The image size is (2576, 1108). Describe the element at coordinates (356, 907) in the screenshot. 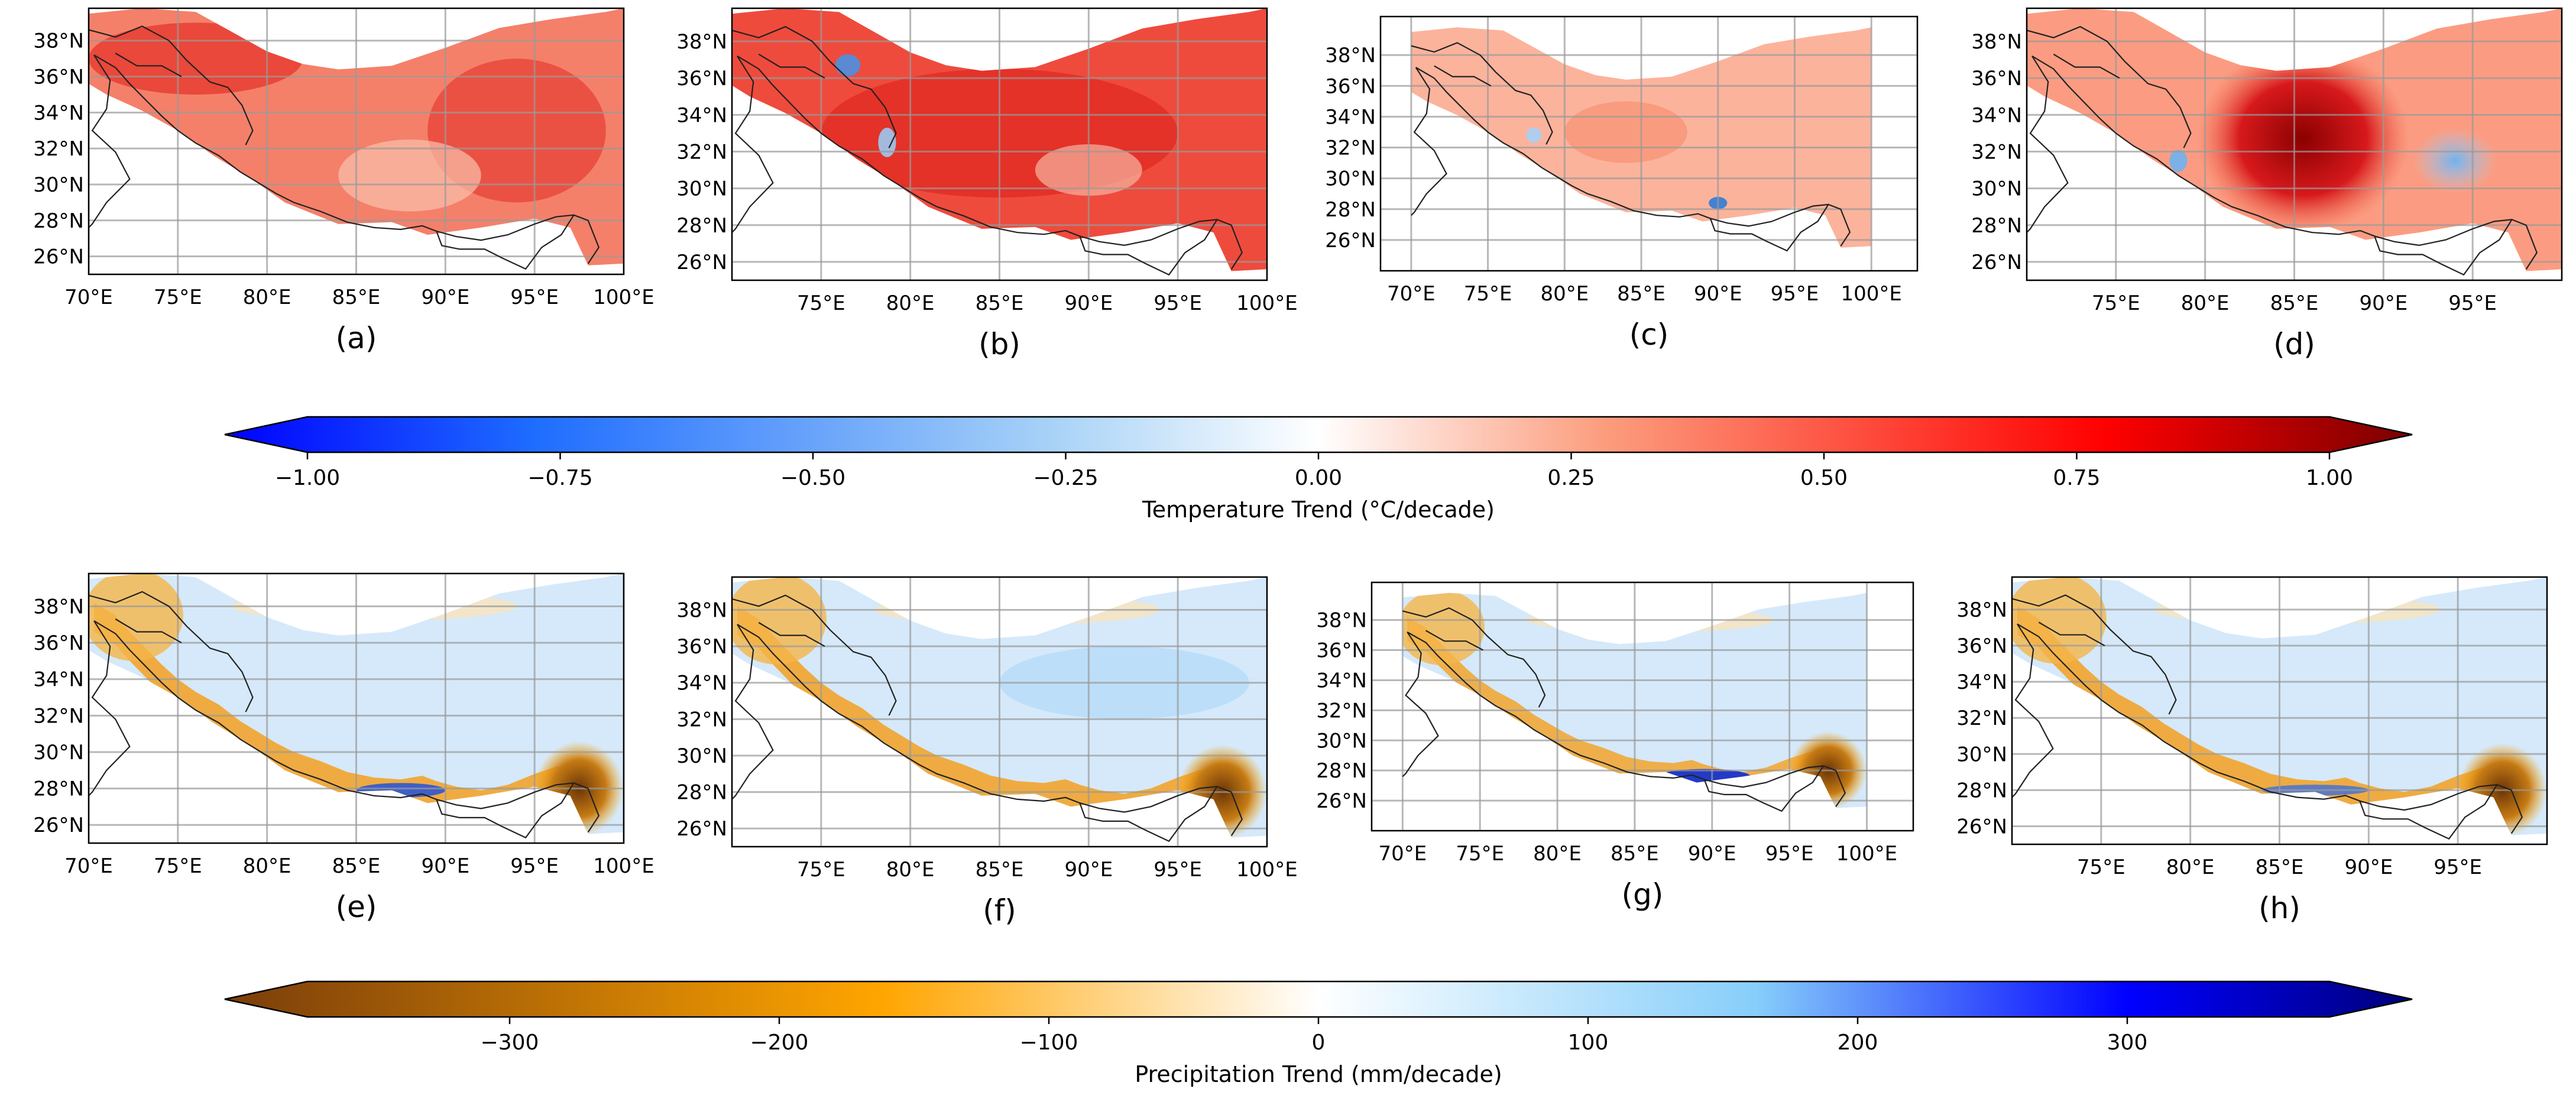

I see `panel-label: (e)` at that location.